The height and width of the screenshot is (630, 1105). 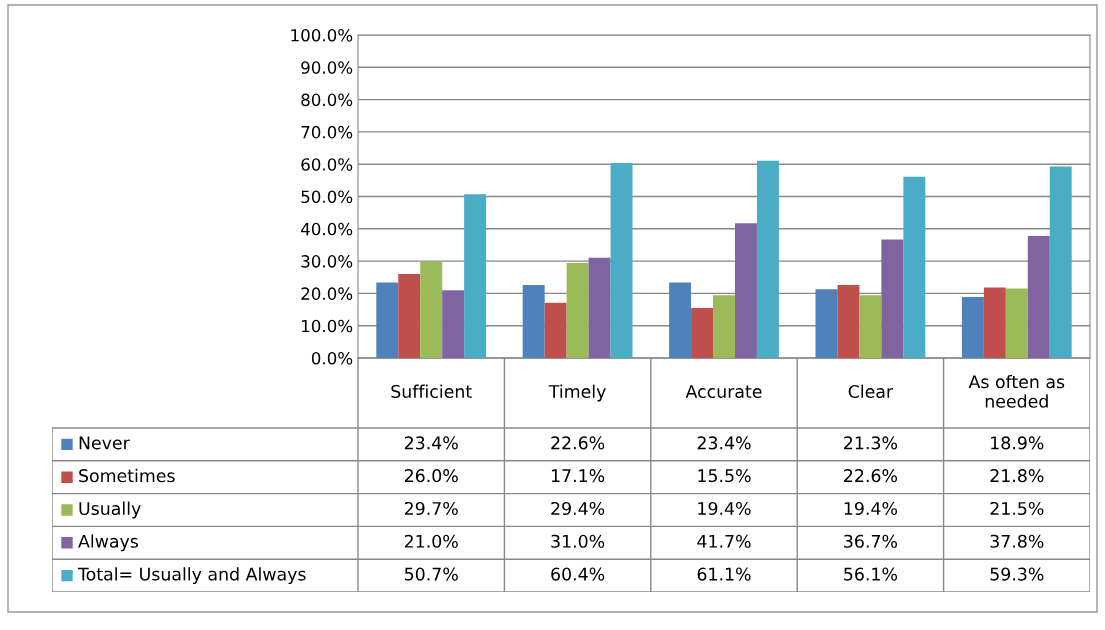 What do you see at coordinates (724, 574) in the screenshot?
I see `data-label: 61.1%` at bounding box center [724, 574].